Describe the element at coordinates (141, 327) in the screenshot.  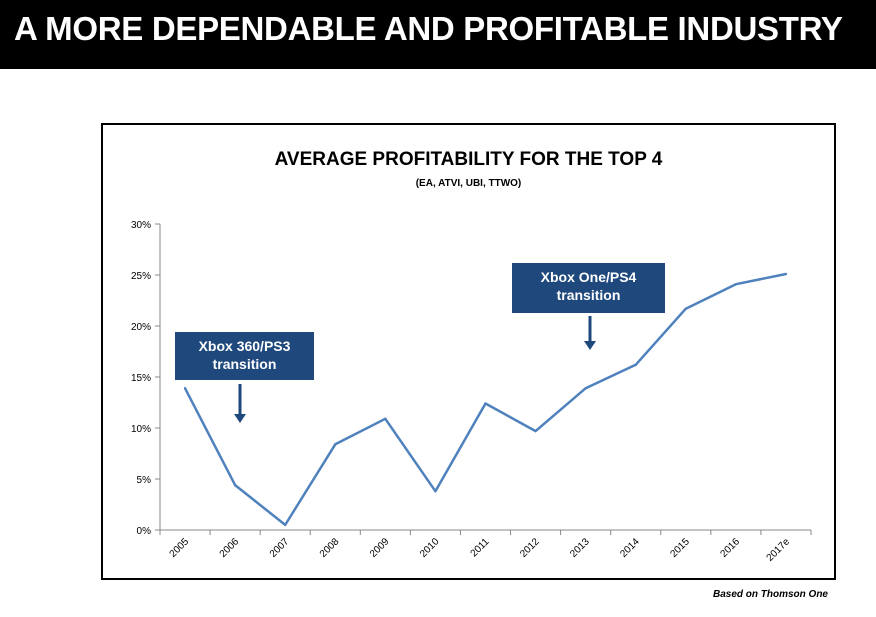
I see `y-tick-label: 20%` at that location.